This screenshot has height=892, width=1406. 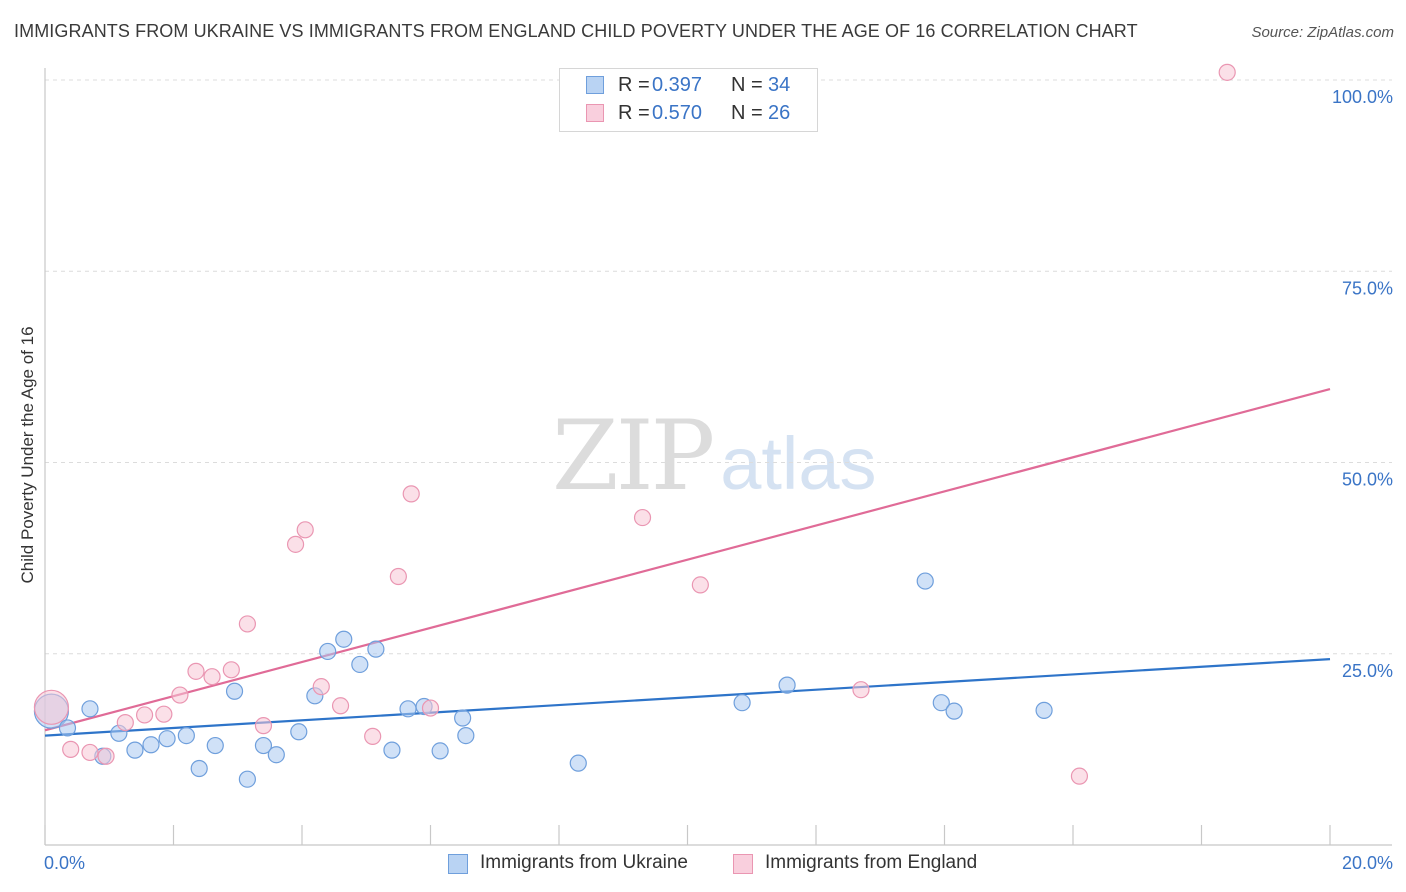 What do you see at coordinates (1367, 480) in the screenshot?
I see `y-tick-label: 50.0%` at bounding box center [1367, 480].